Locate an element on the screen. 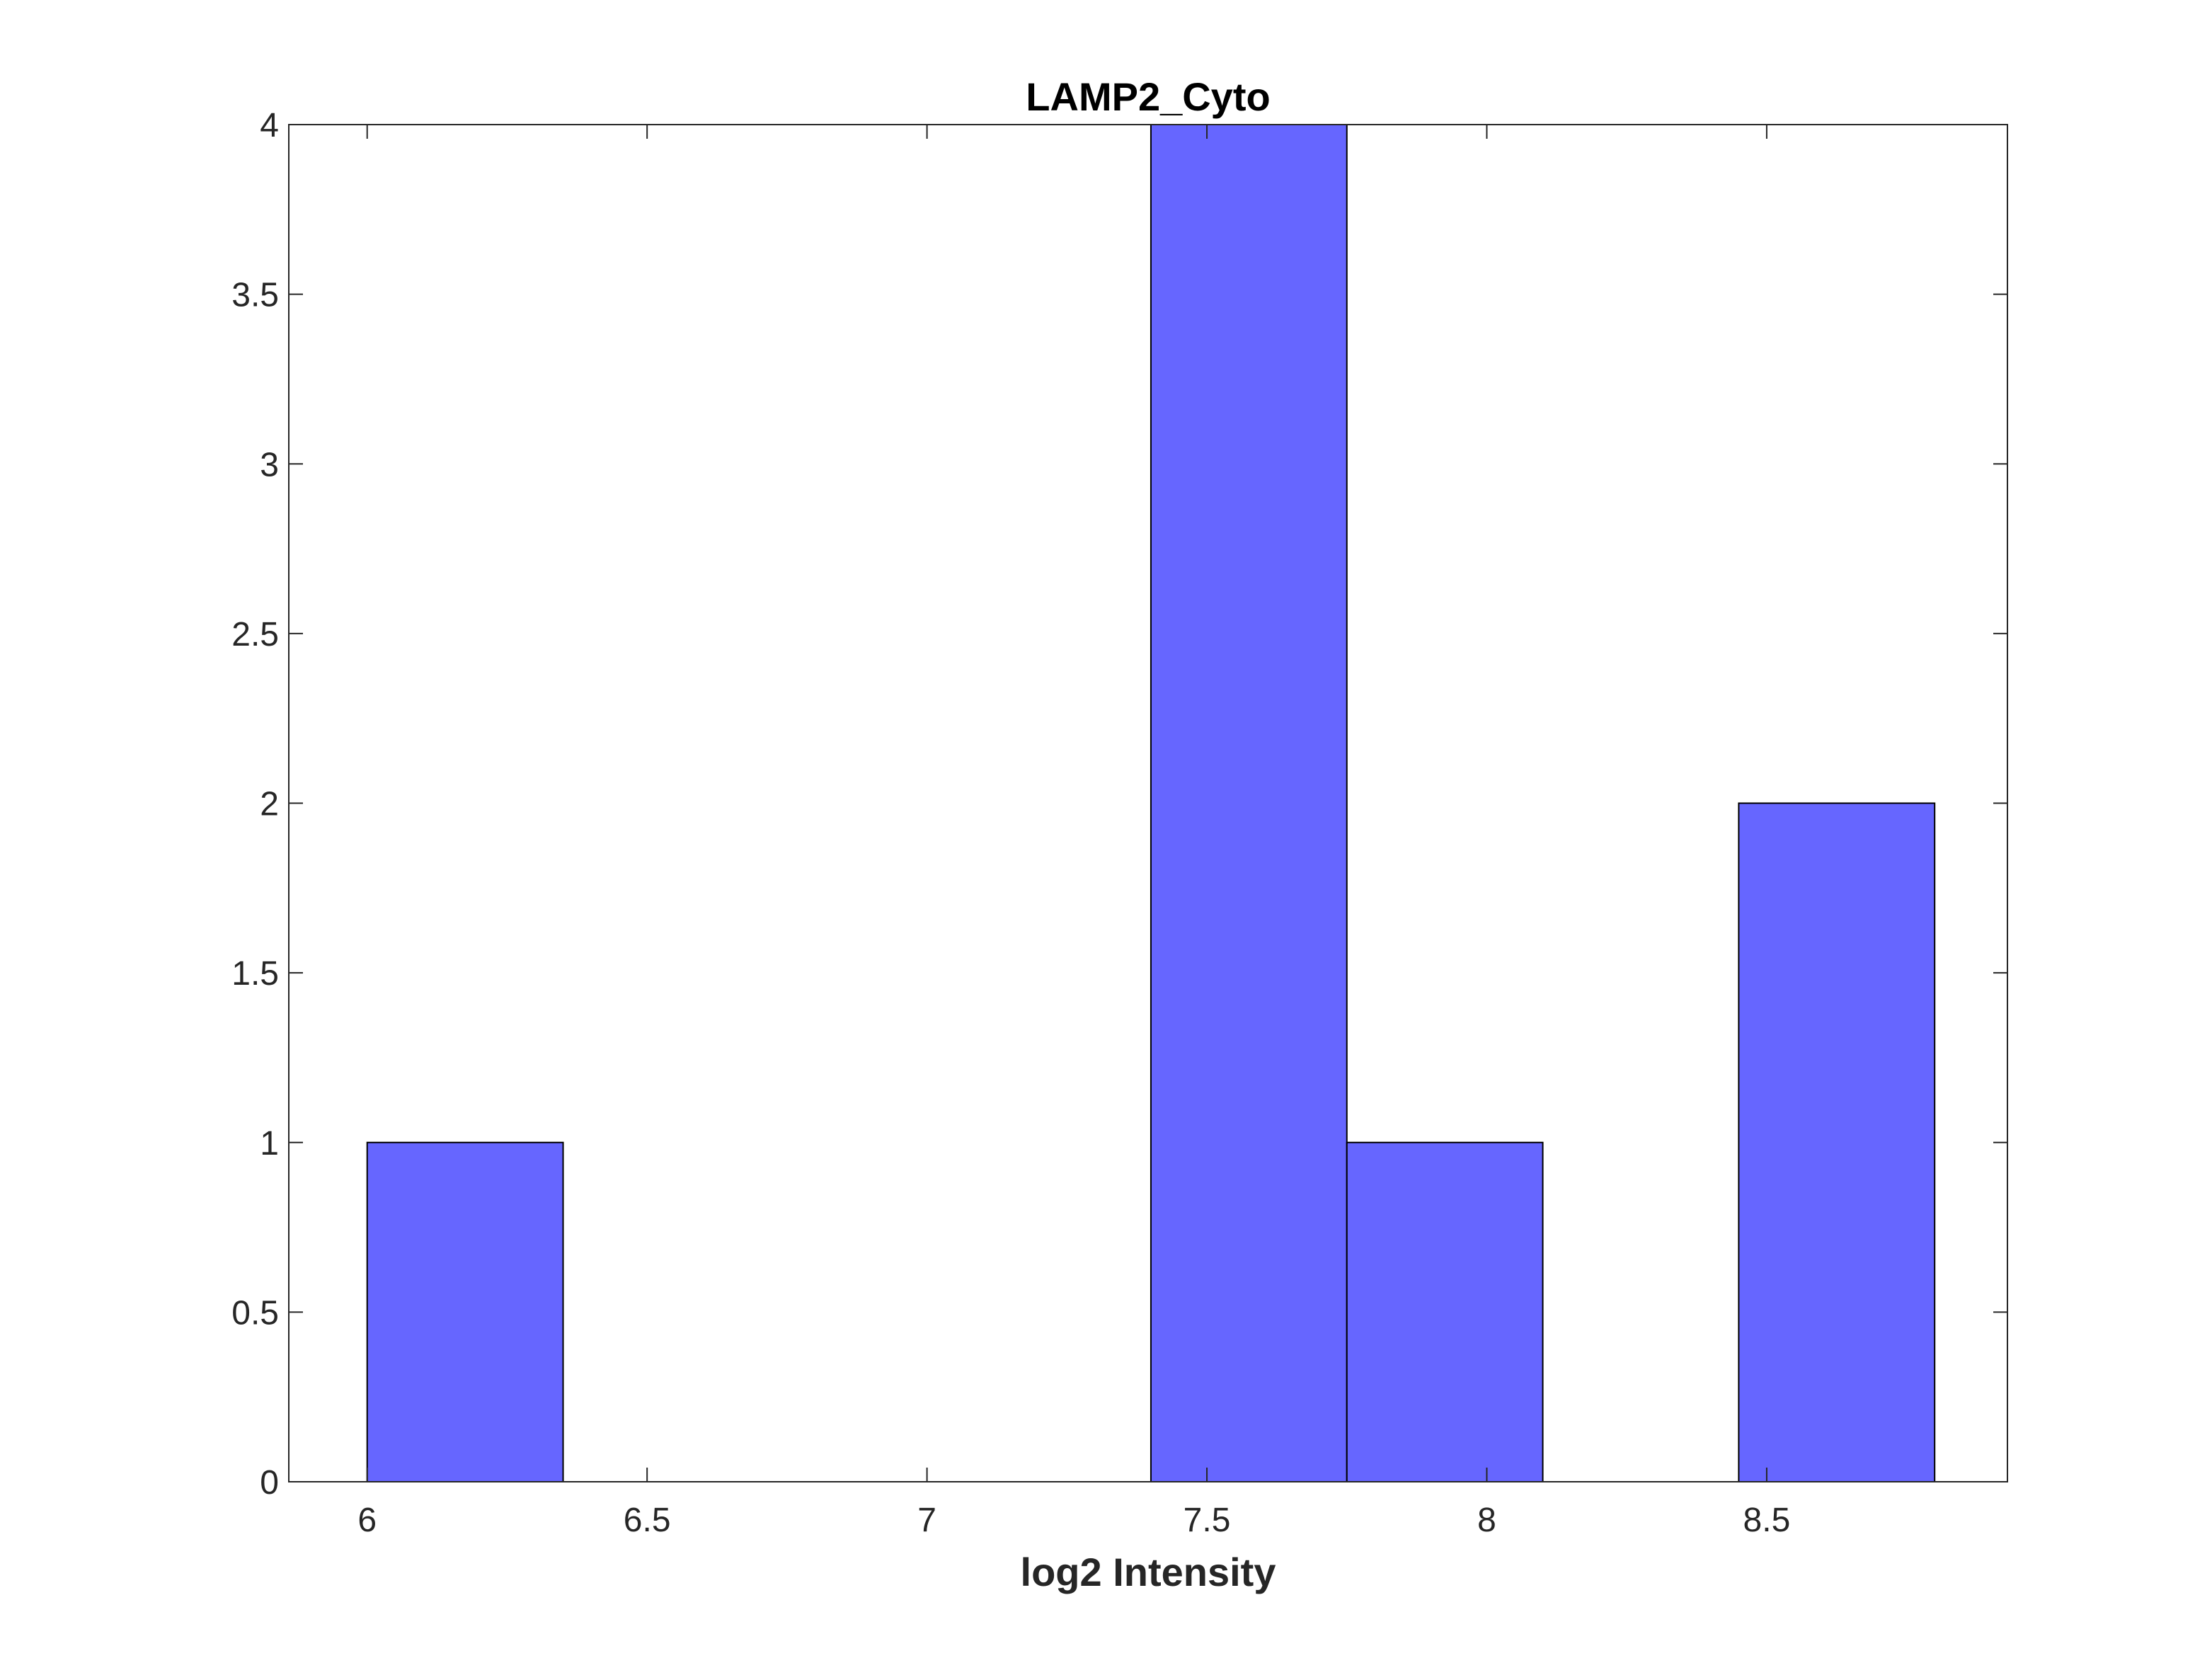 Image resolution: width=2212 pixels, height=1663 pixels. x-axis-label: log2 Intensity is located at coordinates (1148, 1572).